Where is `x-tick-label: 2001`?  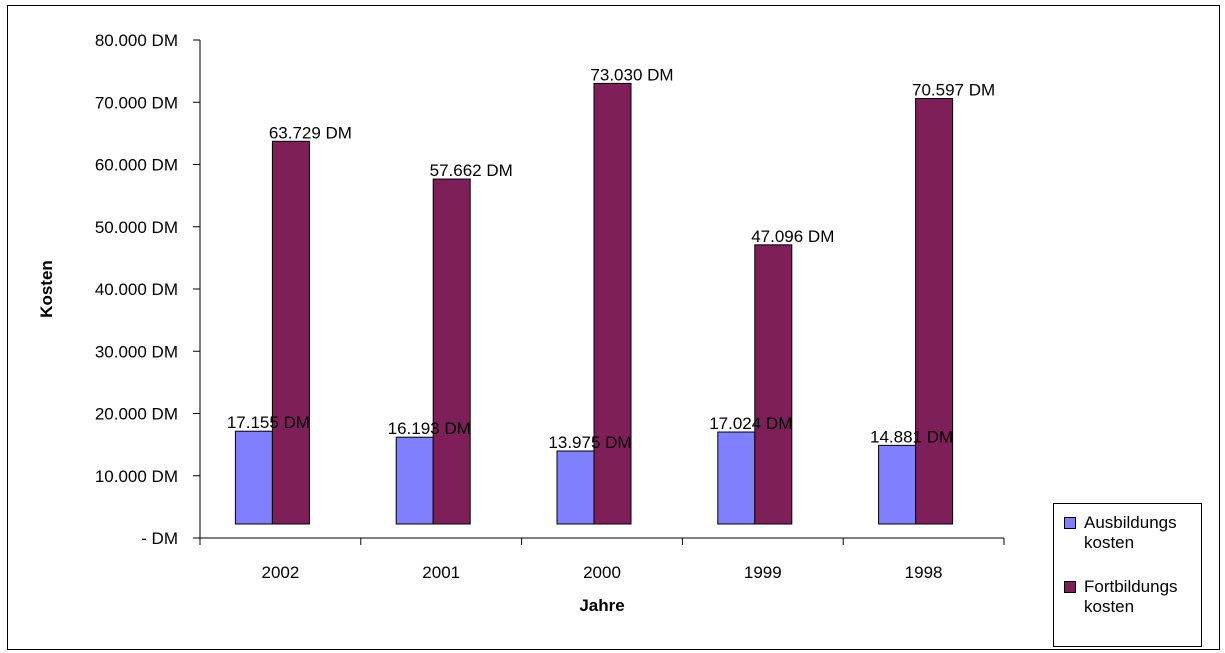 x-tick-label: 2001 is located at coordinates (441, 572).